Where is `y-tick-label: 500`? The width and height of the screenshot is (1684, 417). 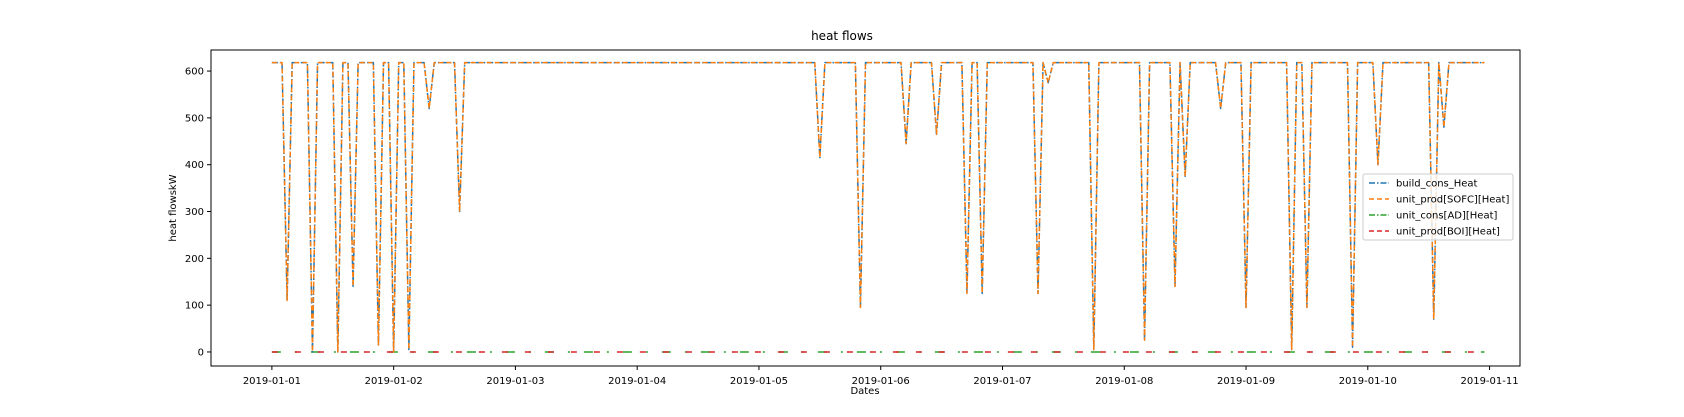 y-tick-label: 500 is located at coordinates (194, 118).